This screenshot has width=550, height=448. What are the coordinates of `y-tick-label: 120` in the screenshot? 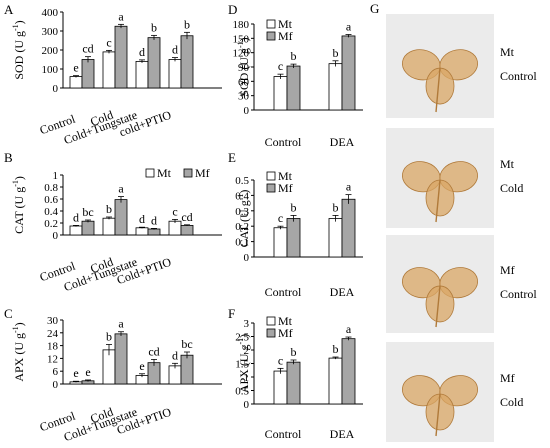 It's located at (241, 54).